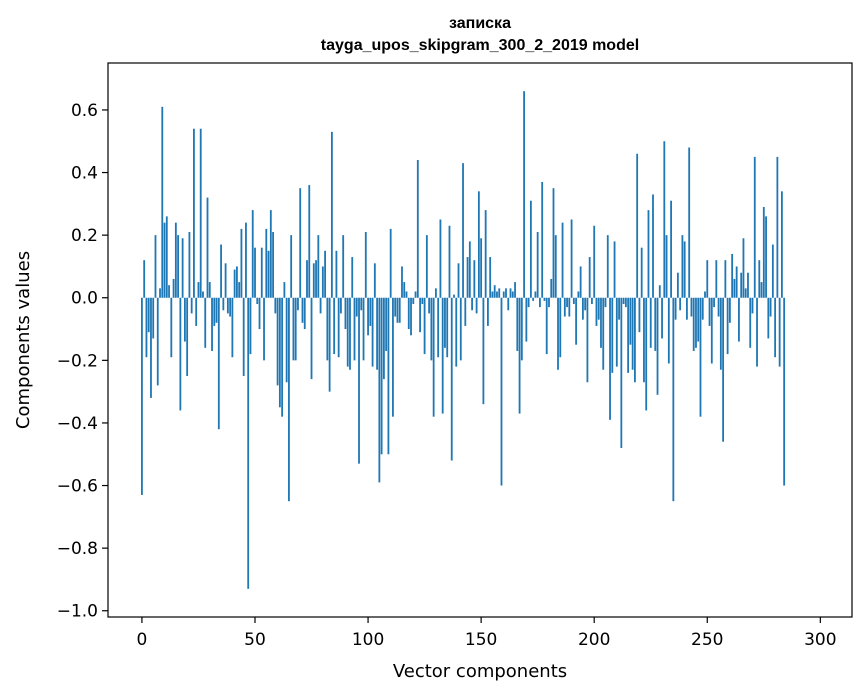 Image resolution: width=867 pixels, height=696 pixels. Describe the element at coordinates (77, 612) in the screenshot. I see `y-tick-label: −1.0` at that location.